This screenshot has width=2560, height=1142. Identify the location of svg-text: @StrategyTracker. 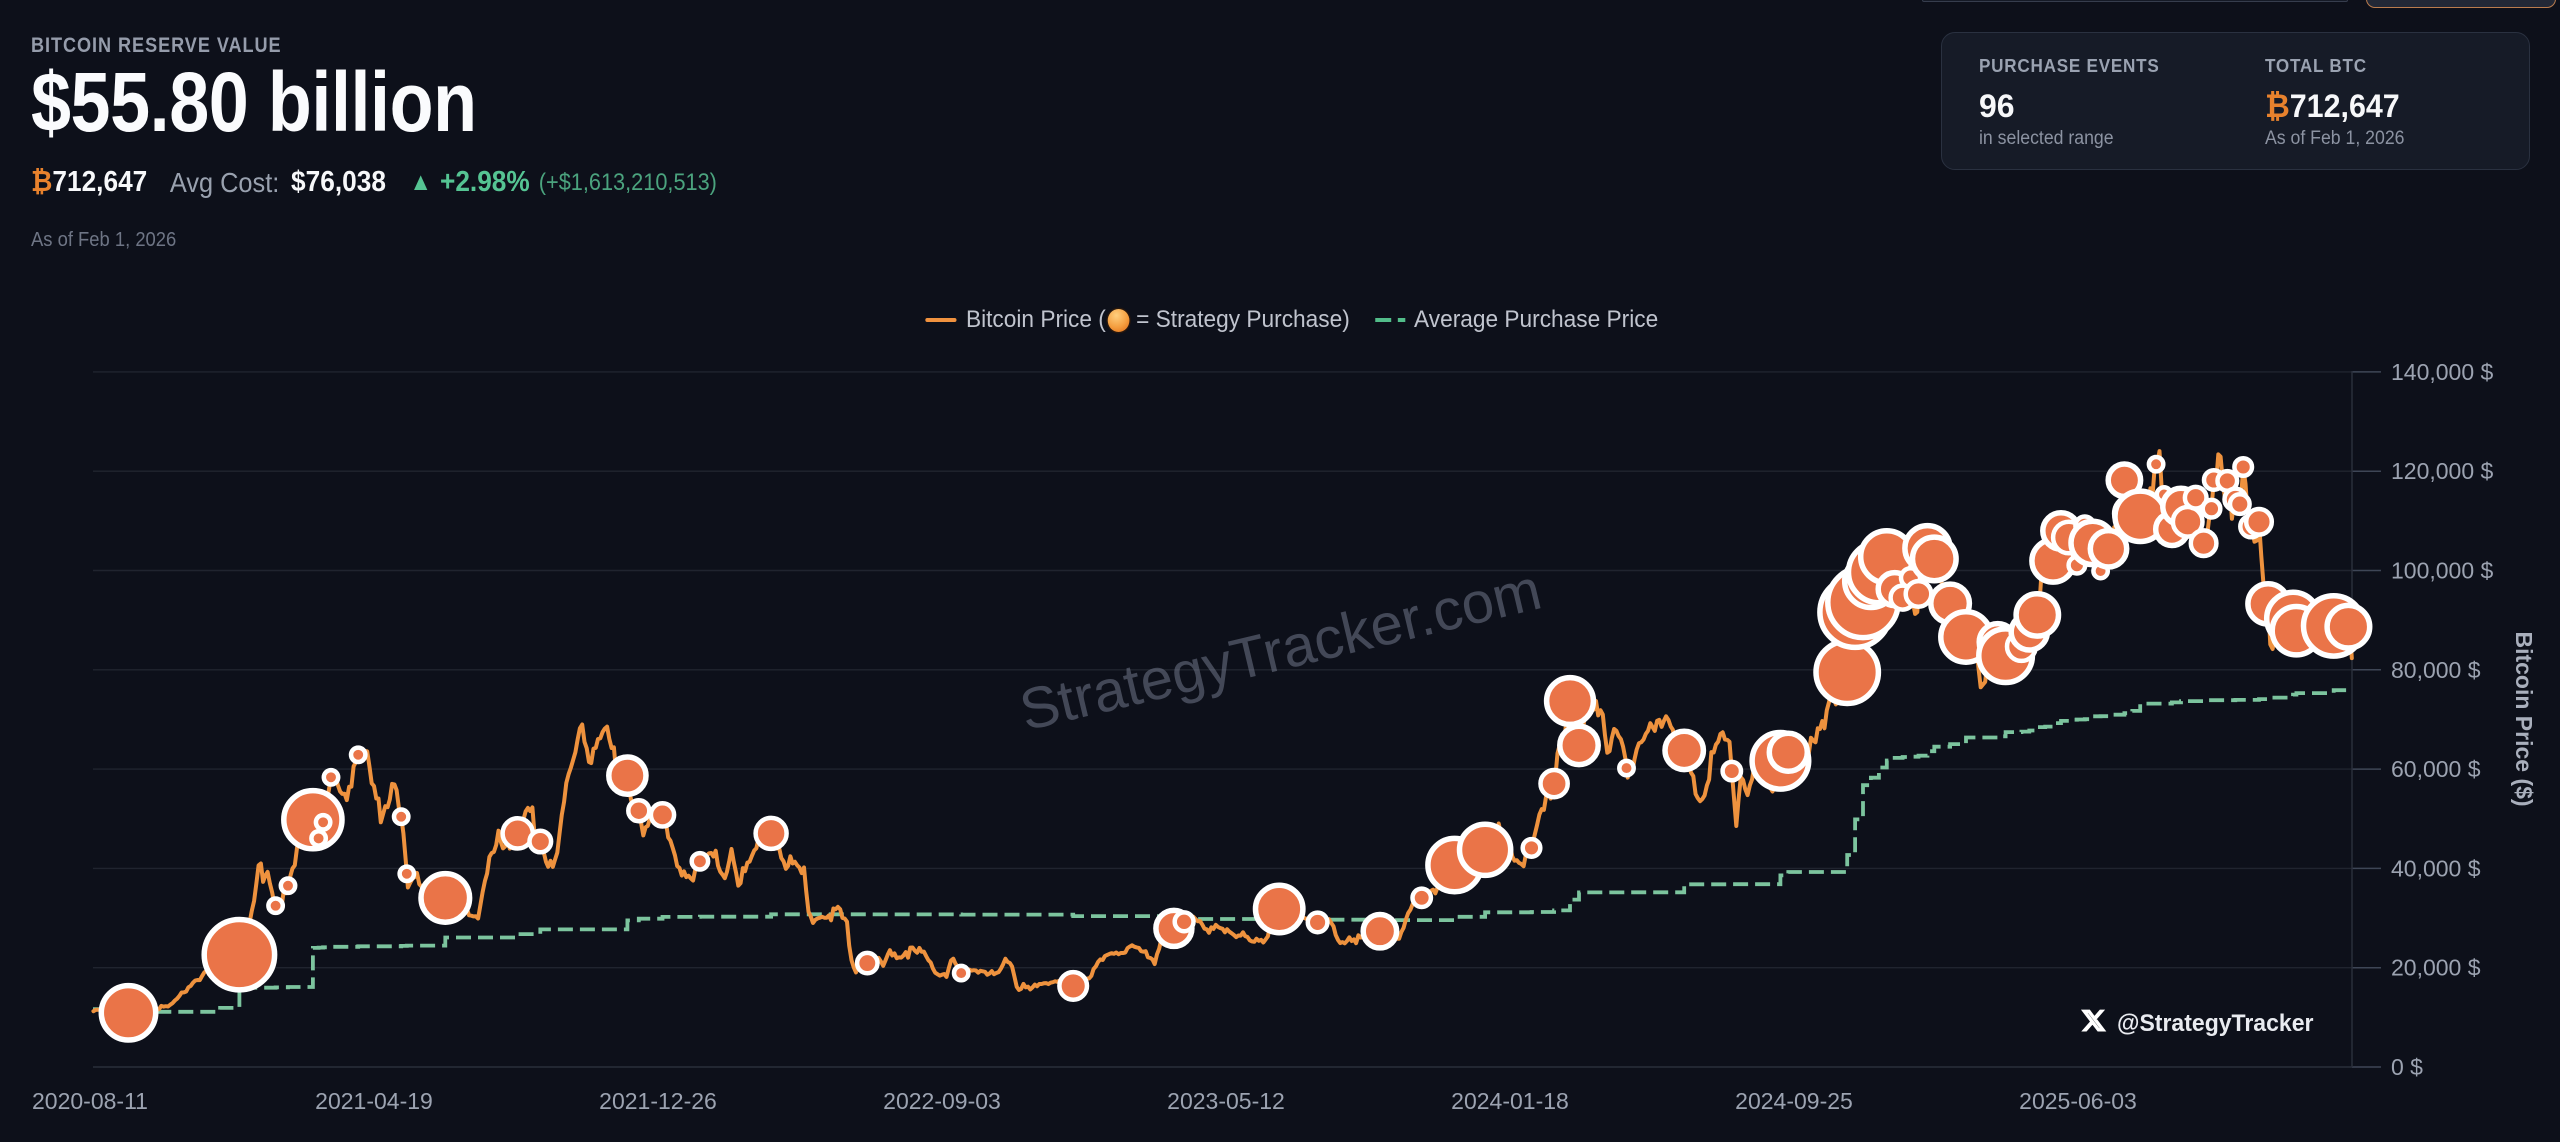
(2215, 1023).